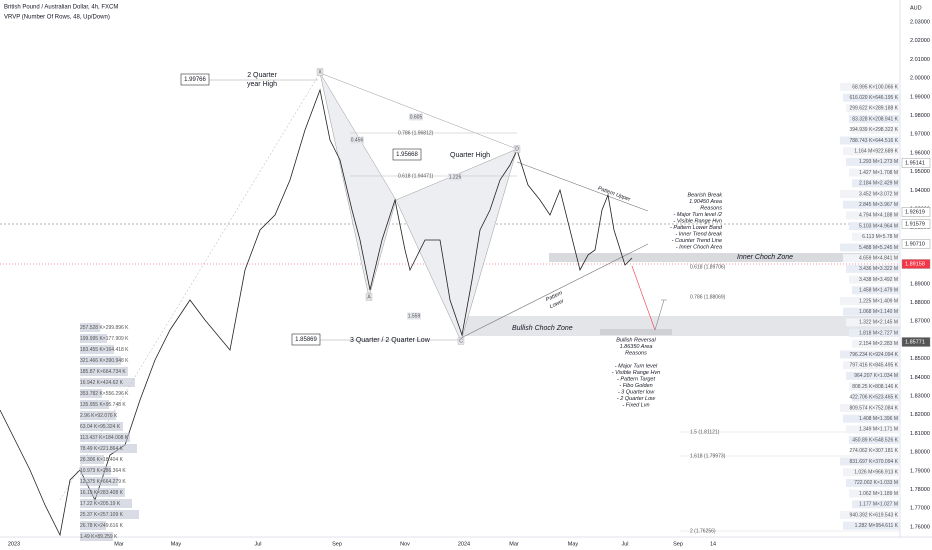 The width and height of the screenshot is (932, 550). Describe the element at coordinates (100, 427) in the screenshot. I see `volume-label: 63.04 K×95.324 K` at that location.